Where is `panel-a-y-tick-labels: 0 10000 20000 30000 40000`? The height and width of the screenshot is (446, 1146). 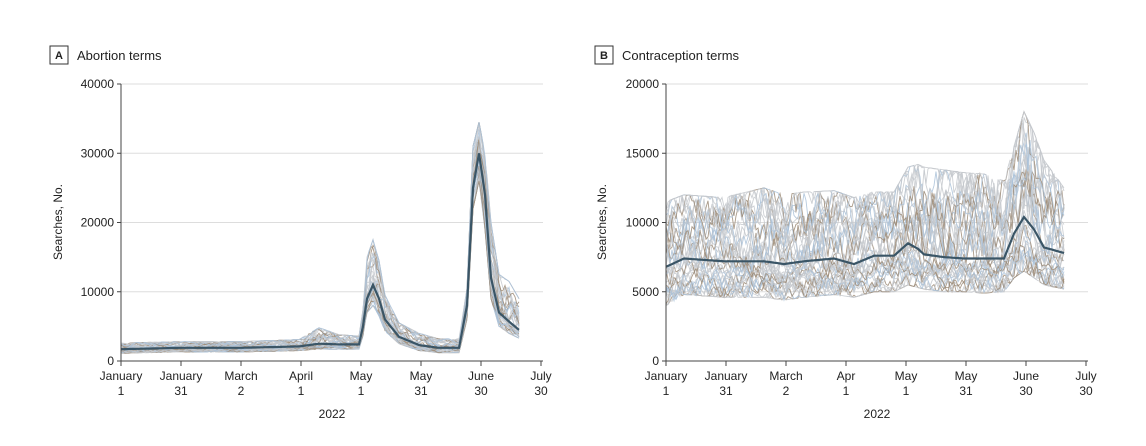 panel-a-y-tick-labels: 0 10000 20000 30000 40000 is located at coordinates (101, 222).